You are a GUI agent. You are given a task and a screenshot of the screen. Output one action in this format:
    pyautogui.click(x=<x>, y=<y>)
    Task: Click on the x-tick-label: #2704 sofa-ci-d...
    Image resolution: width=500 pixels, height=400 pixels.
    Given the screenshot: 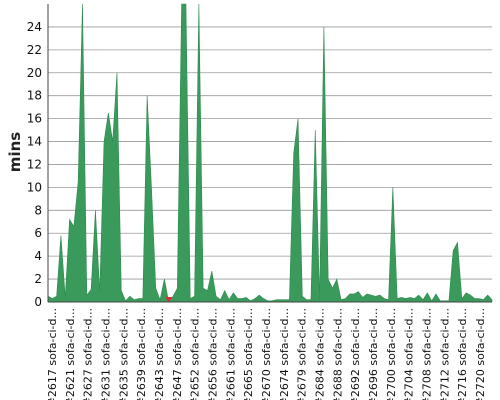 What is the action you would take?
    pyautogui.click(x=409, y=354)
    